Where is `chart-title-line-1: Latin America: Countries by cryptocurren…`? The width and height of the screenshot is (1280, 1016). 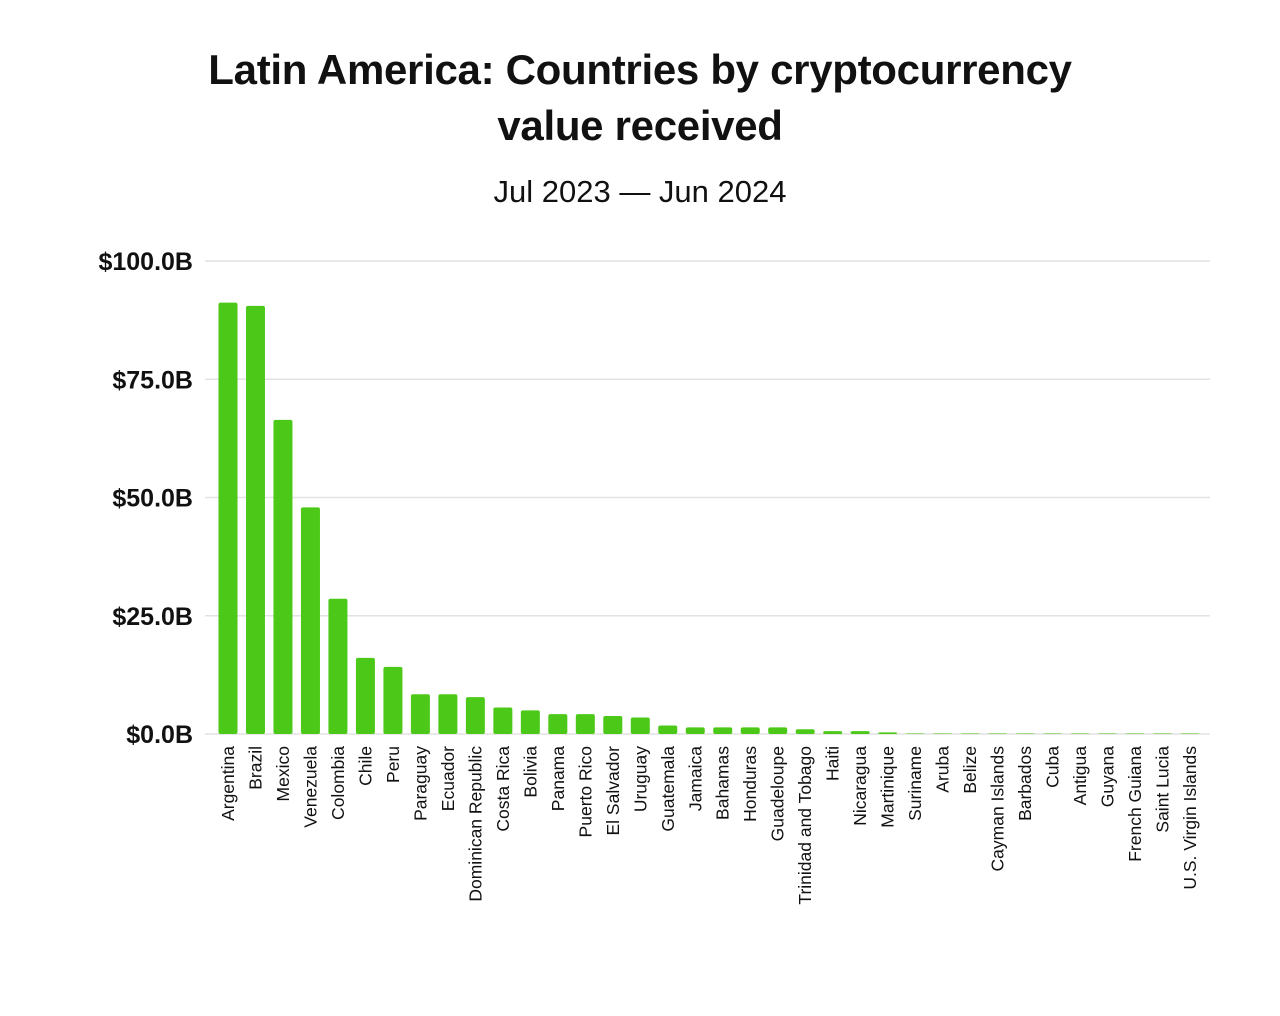
chart-title-line-1: Latin America: Countries by cryptocurren… is located at coordinates (640, 69).